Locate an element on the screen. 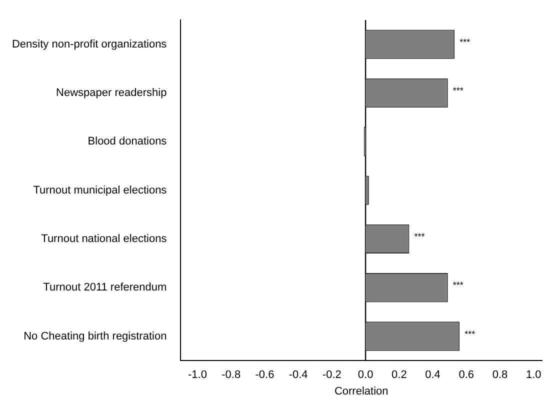 Image resolution: width=552 pixels, height=400 pixels. x-tick-label: 0.0 is located at coordinates (366, 375).